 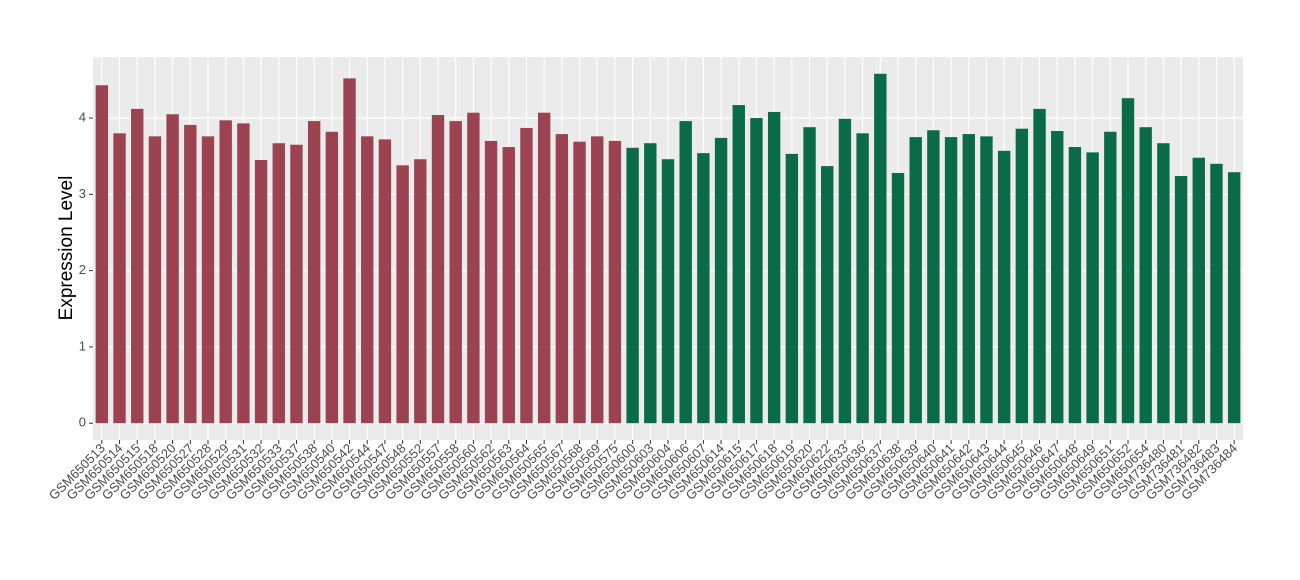 I want to click on y-tick-label: 0, so click(x=82, y=422).